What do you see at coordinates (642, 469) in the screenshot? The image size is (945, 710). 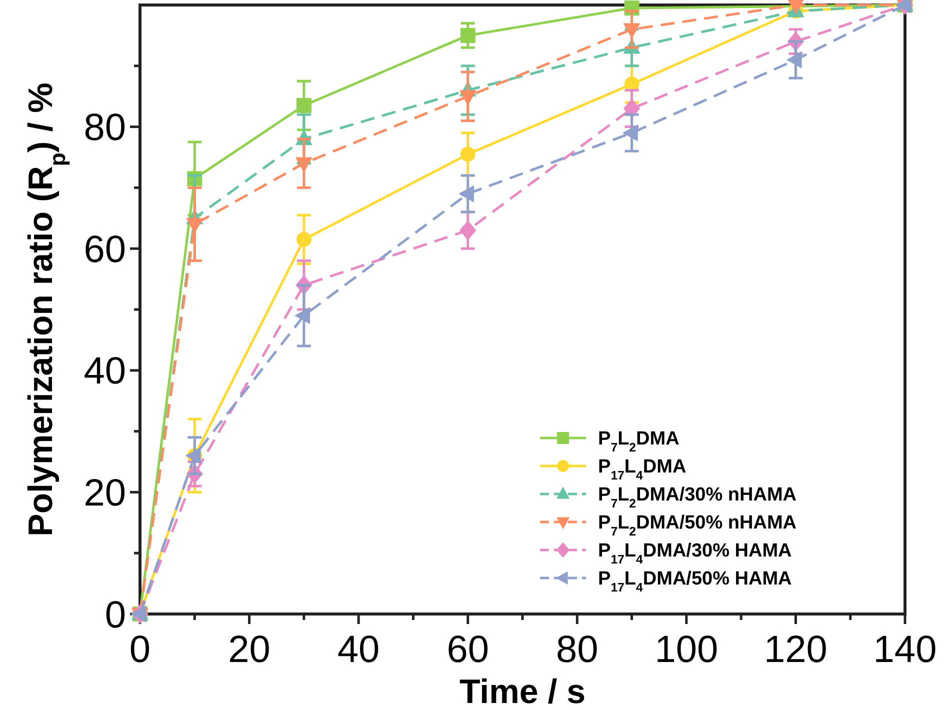 I see `legend-label: P$_{17}$L$_{4}$DMA` at bounding box center [642, 469].